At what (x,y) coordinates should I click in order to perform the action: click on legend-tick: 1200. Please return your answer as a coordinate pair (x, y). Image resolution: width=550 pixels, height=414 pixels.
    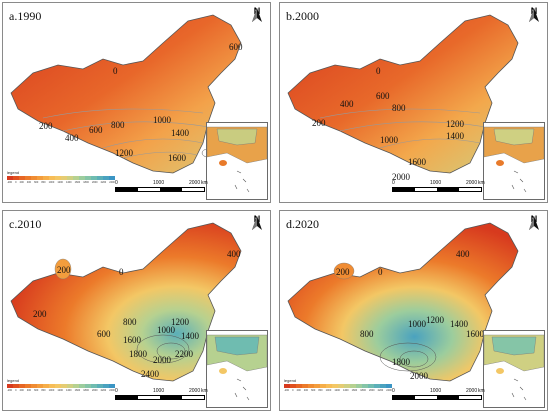
    Looking at the image, I should click on (337, 390).